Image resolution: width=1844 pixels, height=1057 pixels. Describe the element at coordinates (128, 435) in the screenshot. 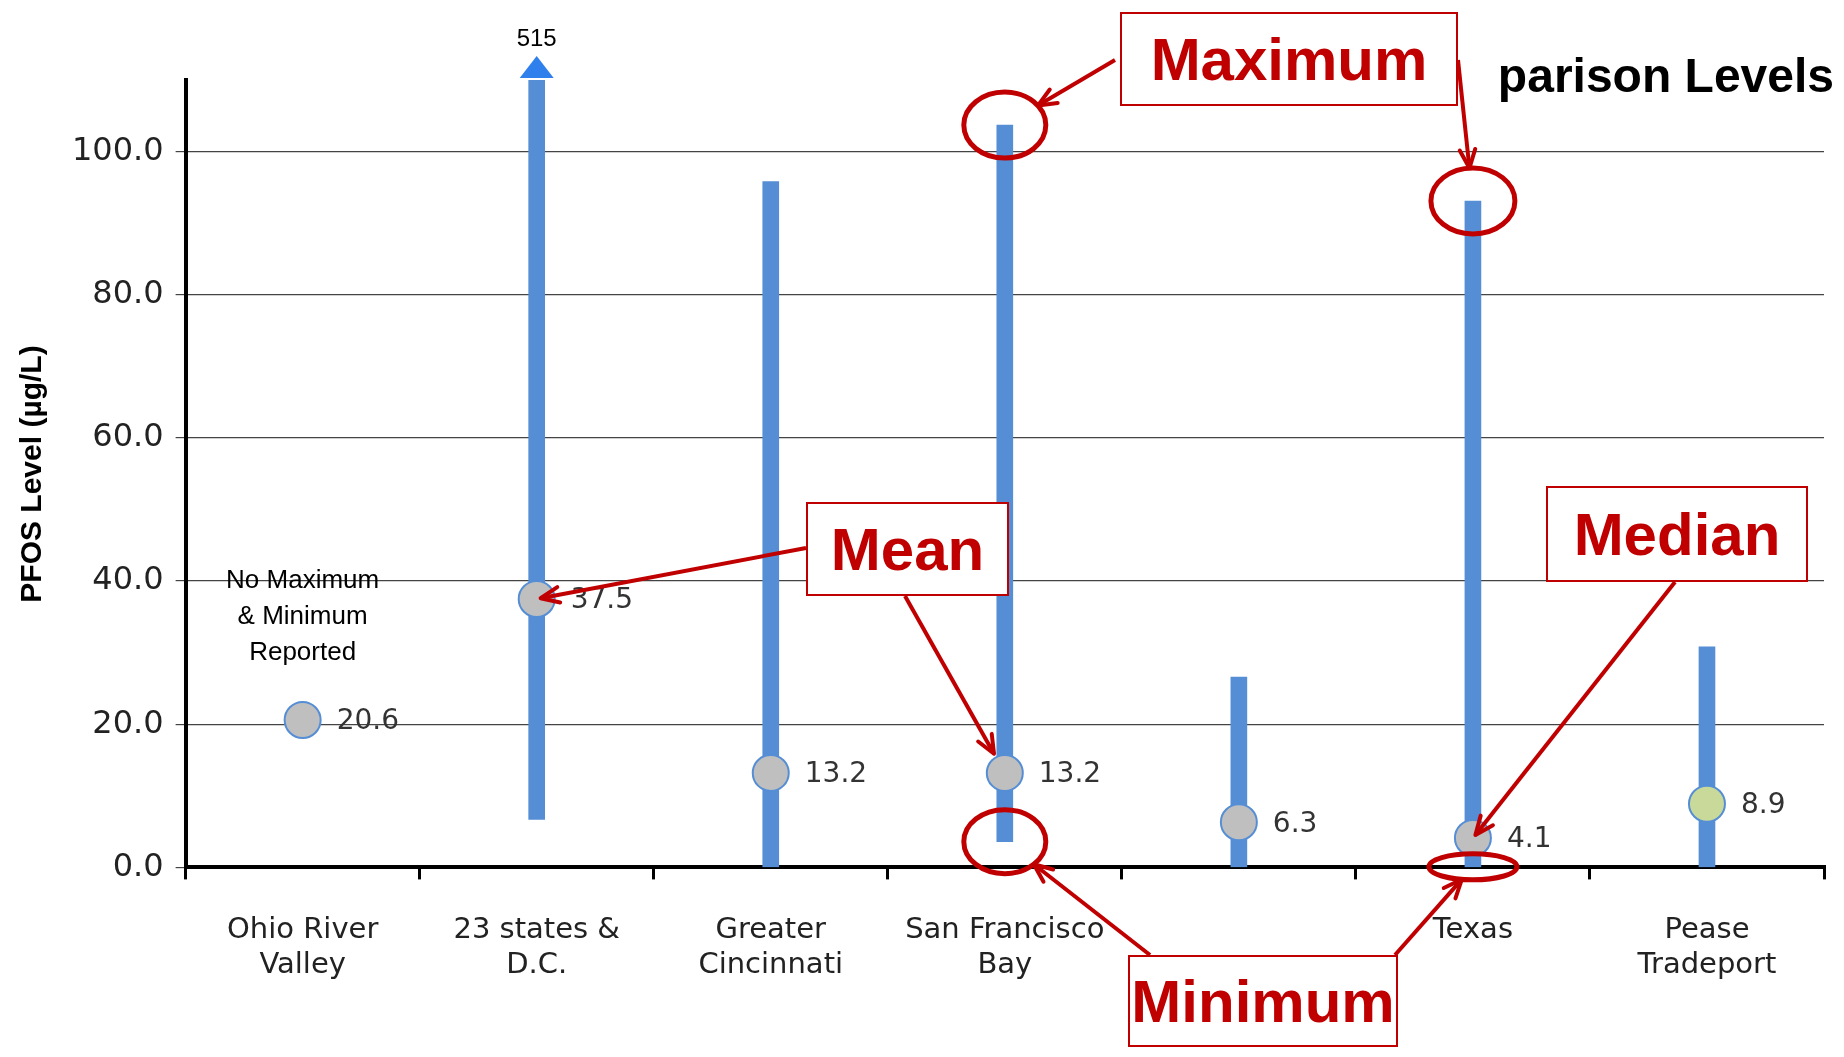

I see `y-tick-label: 60.0` at that location.